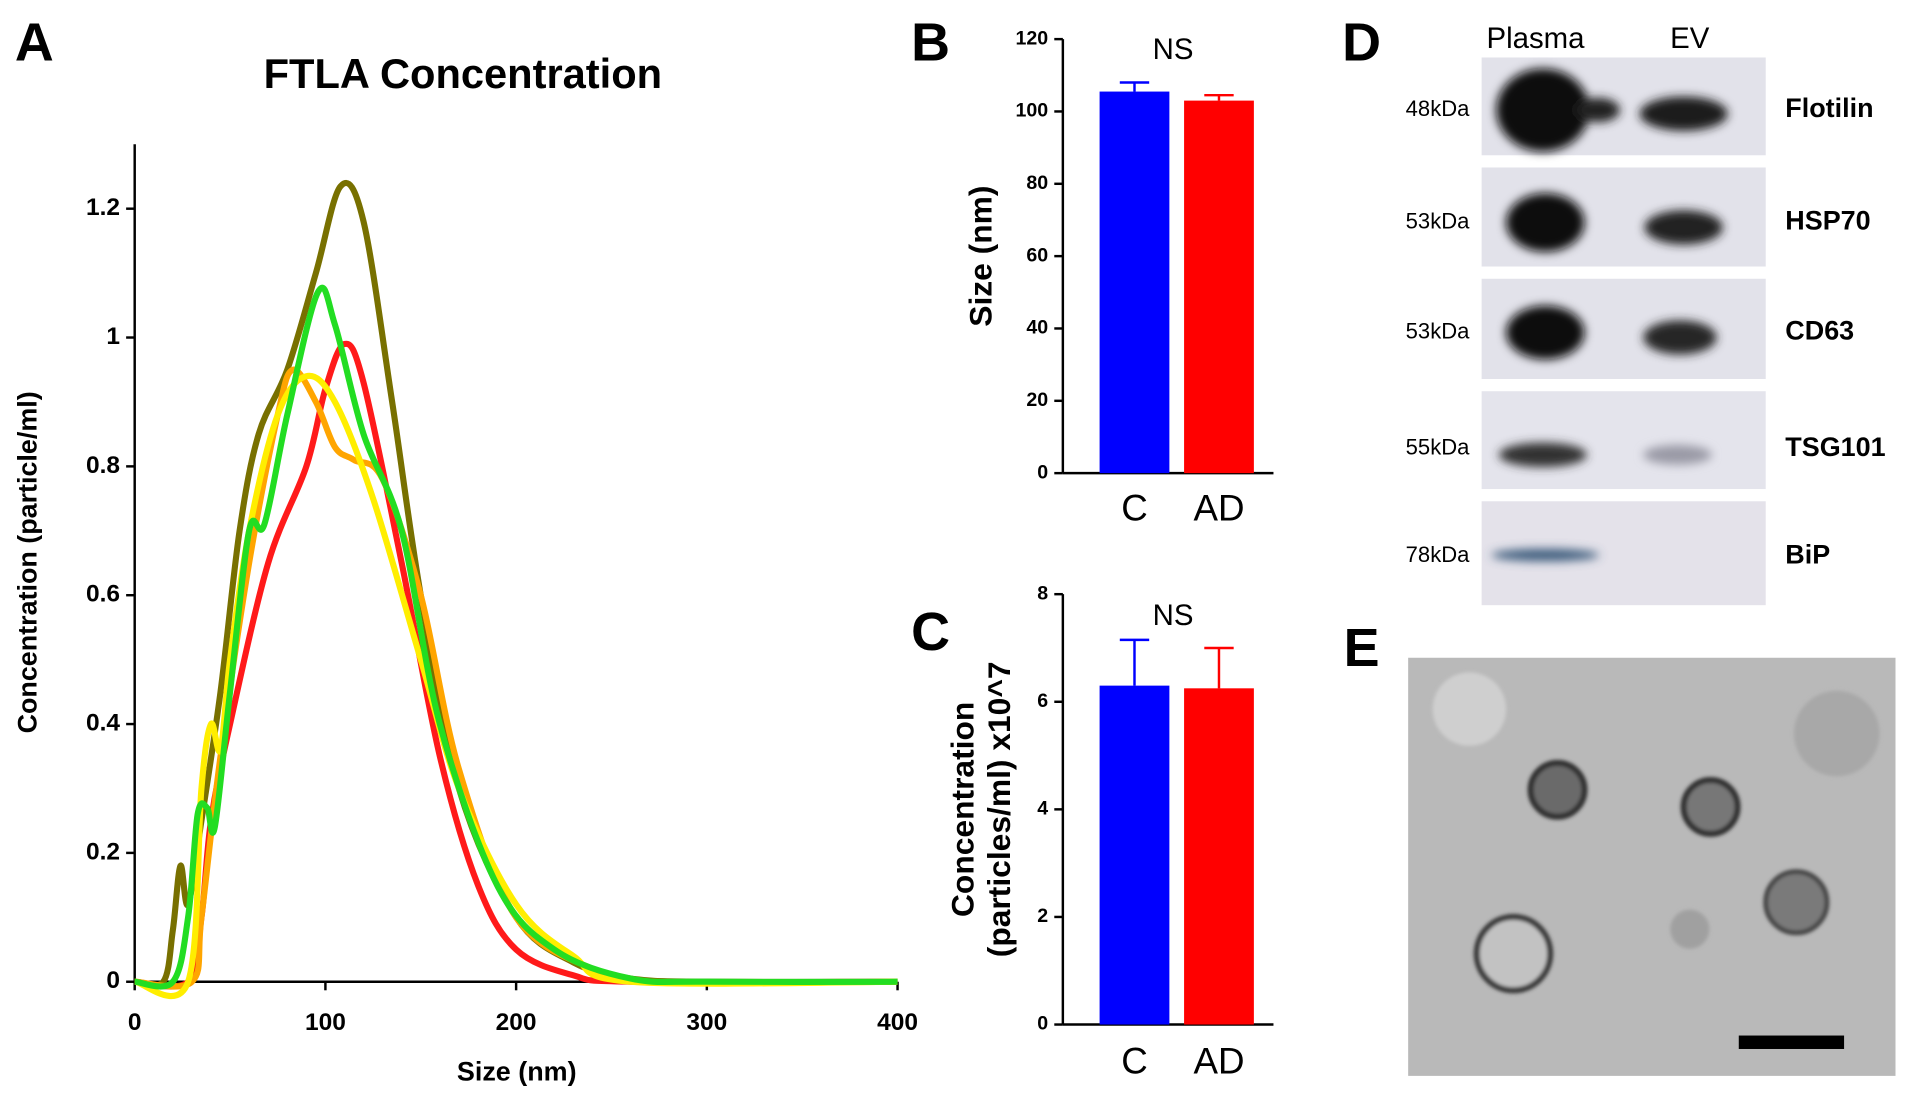 The height and width of the screenshot is (1104, 1920). Describe the element at coordinates (517, 1072) in the screenshot. I see `x-axis-label: Size (nm)` at that location.